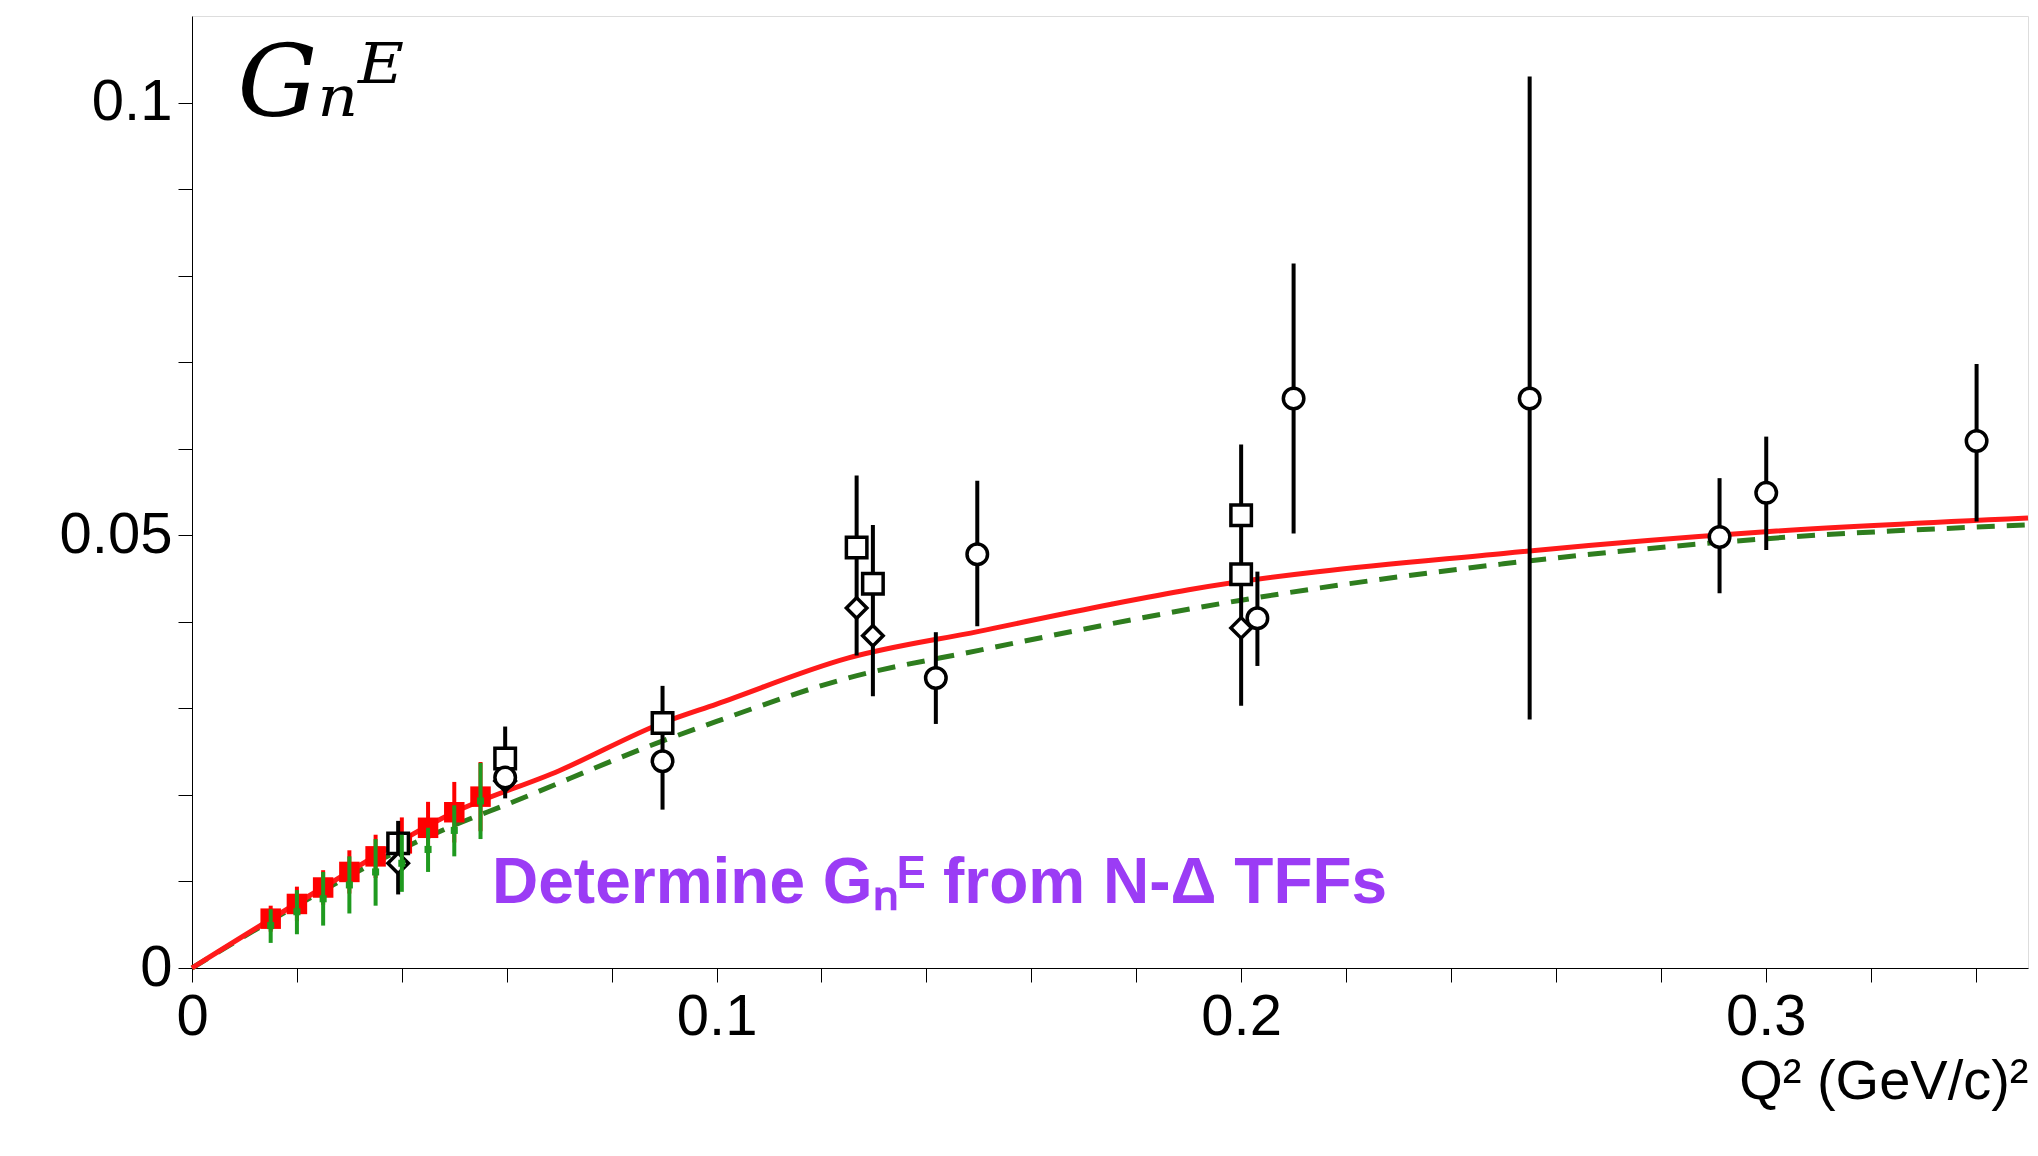 The width and height of the screenshot is (2038, 1156). Describe the element at coordinates (1884, 1079) in the screenshot. I see `x-axis-title: Q² (GeV/c)²` at that location.